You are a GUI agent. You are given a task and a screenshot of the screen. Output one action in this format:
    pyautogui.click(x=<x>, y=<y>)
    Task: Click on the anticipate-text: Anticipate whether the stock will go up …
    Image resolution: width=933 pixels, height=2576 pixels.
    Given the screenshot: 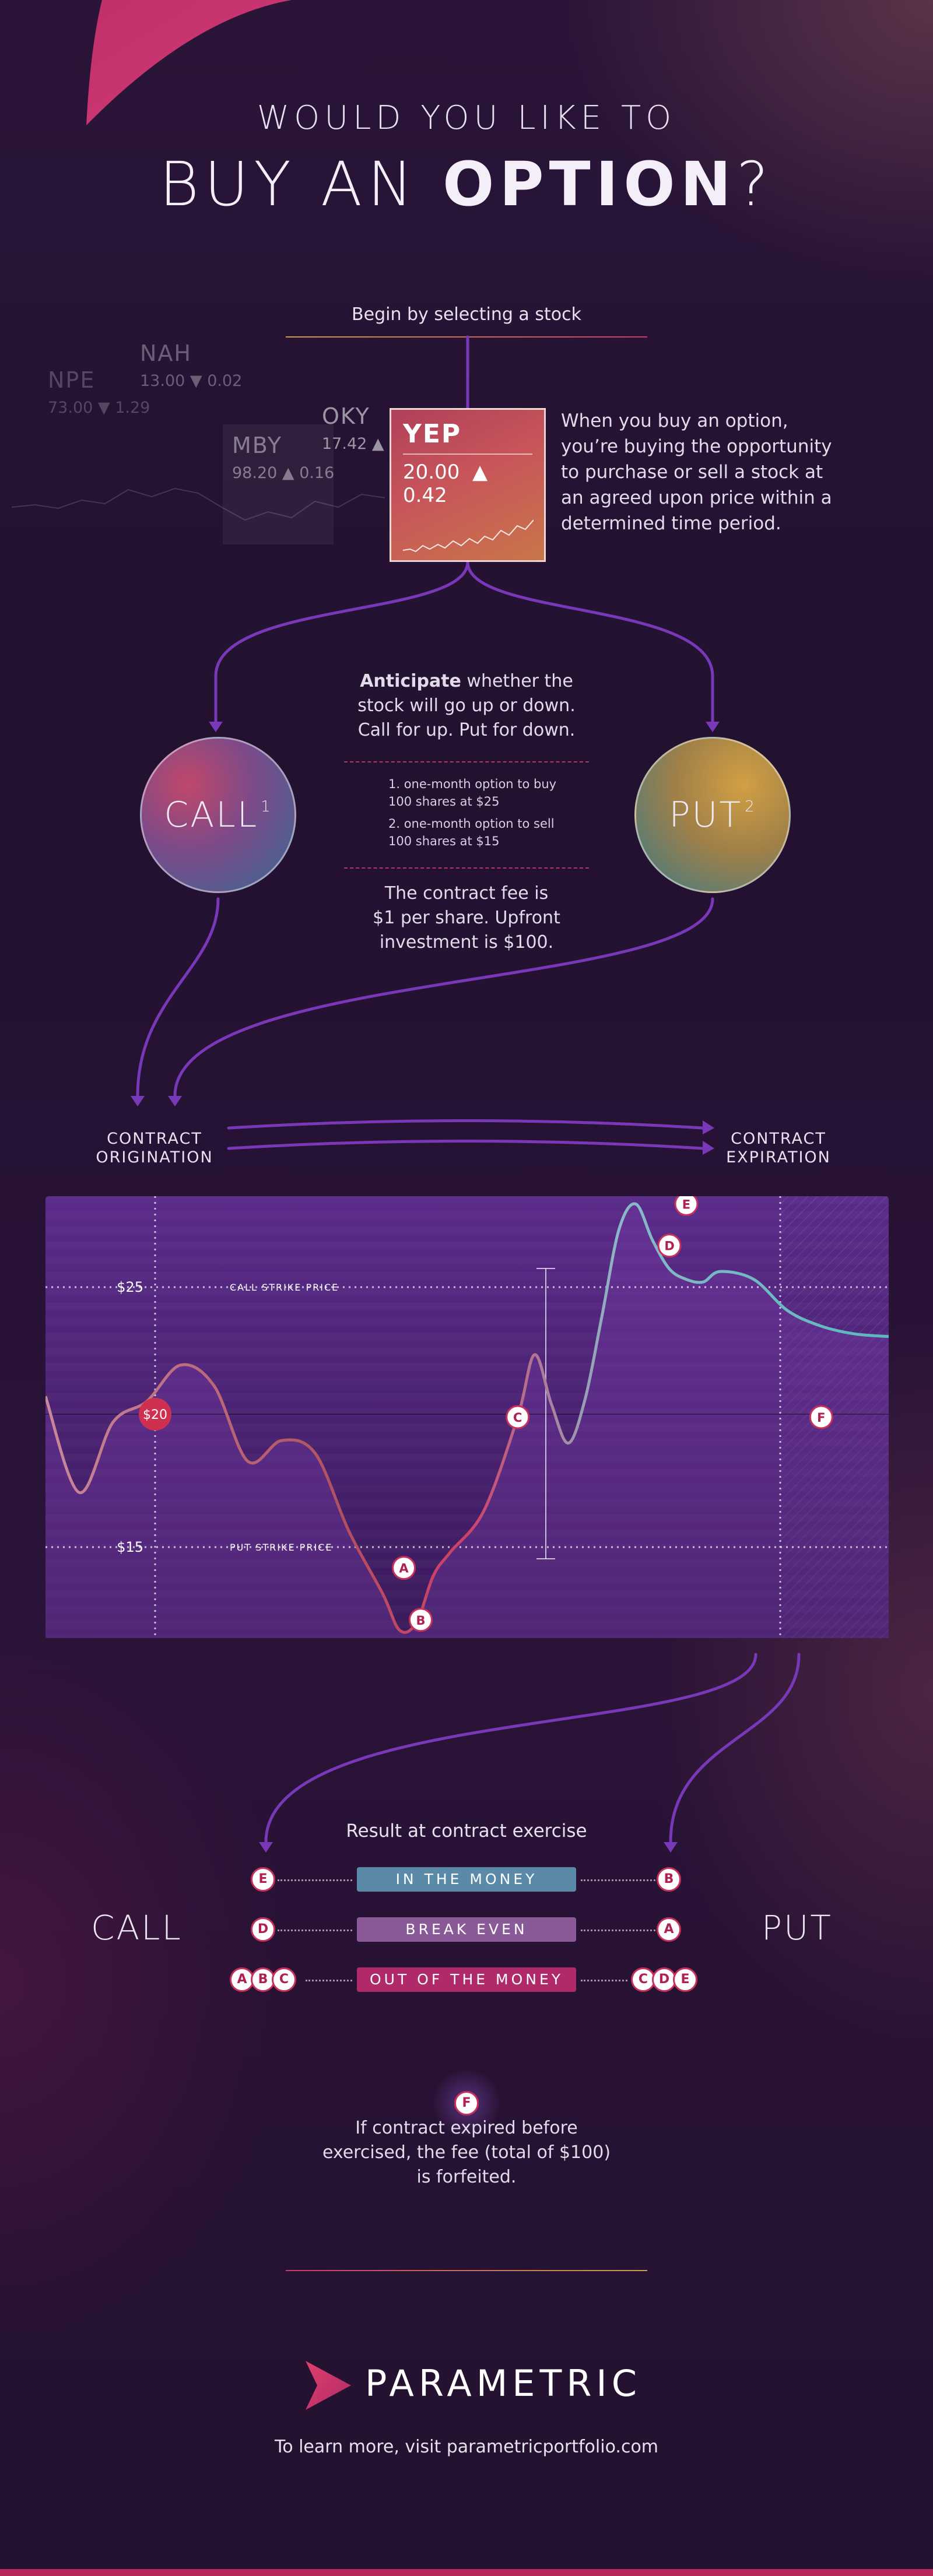 What is the action you would take?
    pyautogui.click(x=466, y=705)
    